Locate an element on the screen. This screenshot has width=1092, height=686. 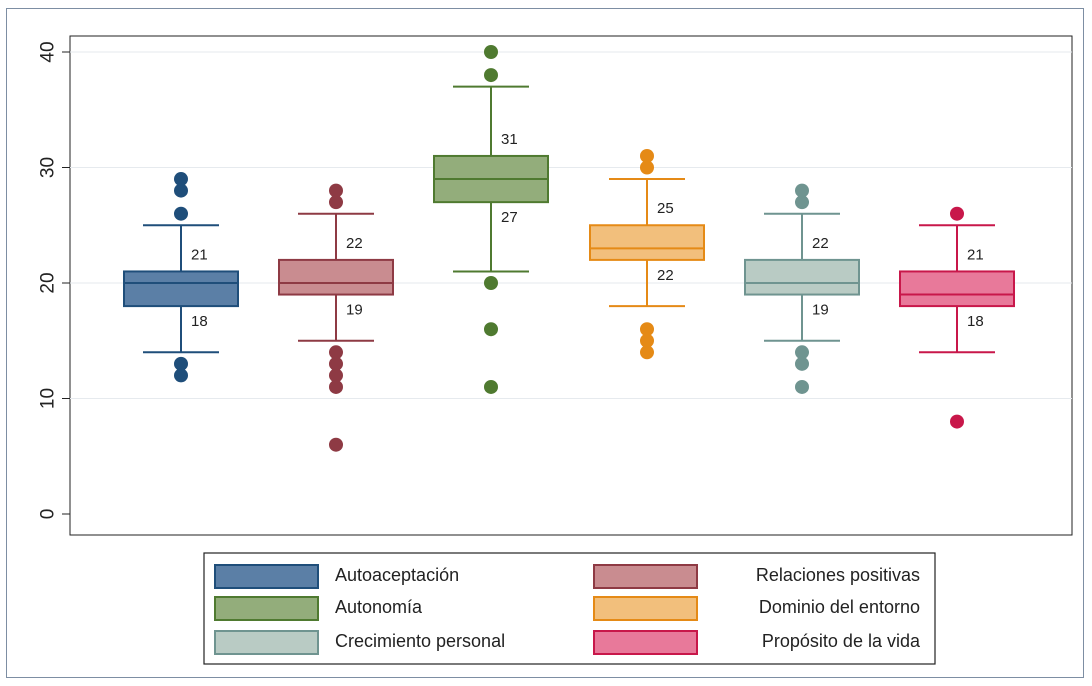
box-1: 21 18 is located at coordinates (181, 277).